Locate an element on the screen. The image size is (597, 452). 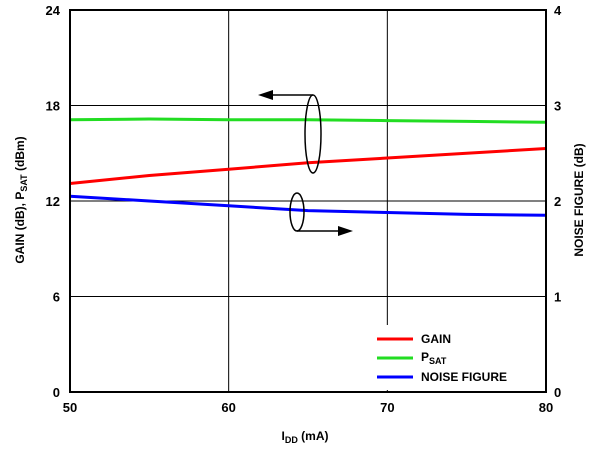
legend-label-psat: PSAT is located at coordinates (434, 358).